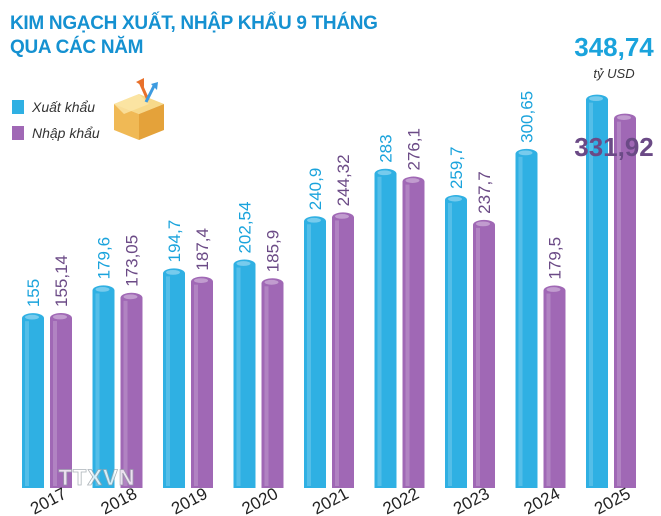 This screenshot has height=516, width=661. I want to click on watermark-text: TTXVN, so click(96, 477).